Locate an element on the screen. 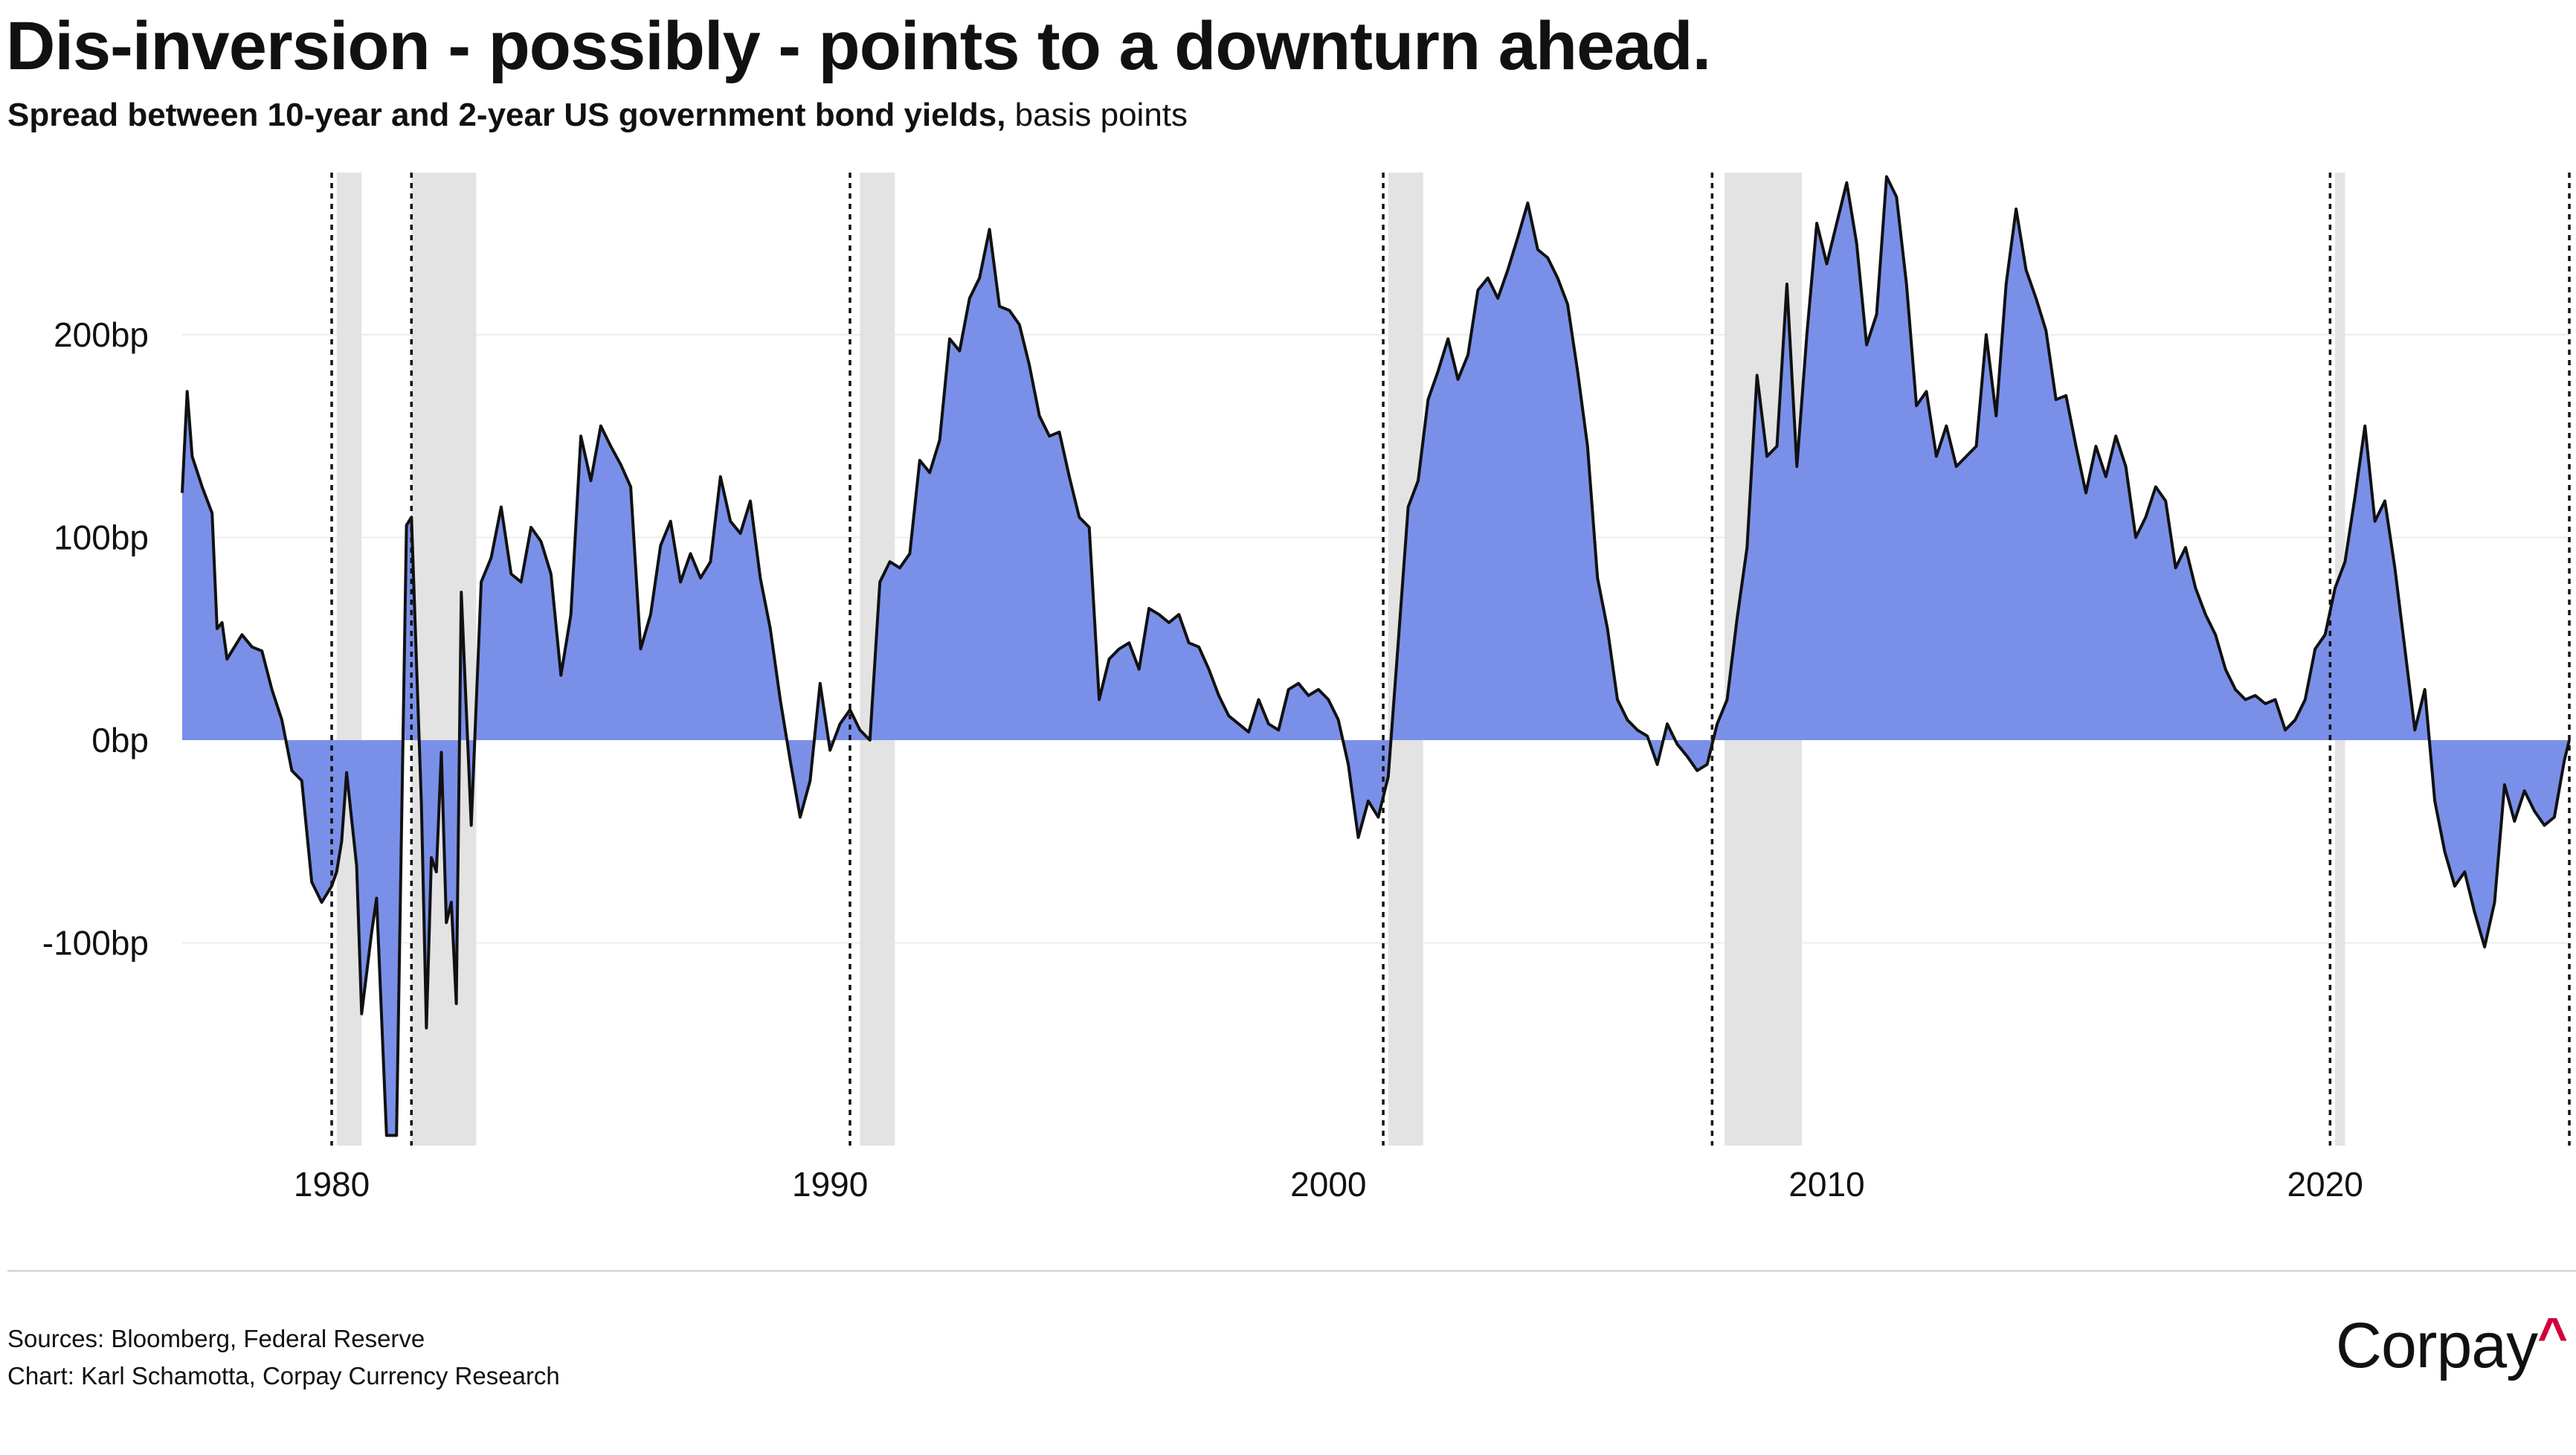 This screenshot has width=2576, height=1455. y-tick-label: 0bp is located at coordinates (120, 740).